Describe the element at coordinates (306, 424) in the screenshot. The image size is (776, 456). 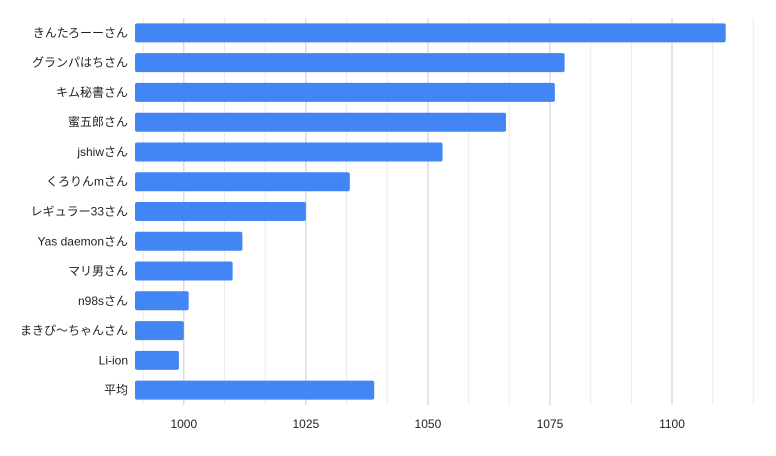
I see `x-tick-label: 1025` at that location.